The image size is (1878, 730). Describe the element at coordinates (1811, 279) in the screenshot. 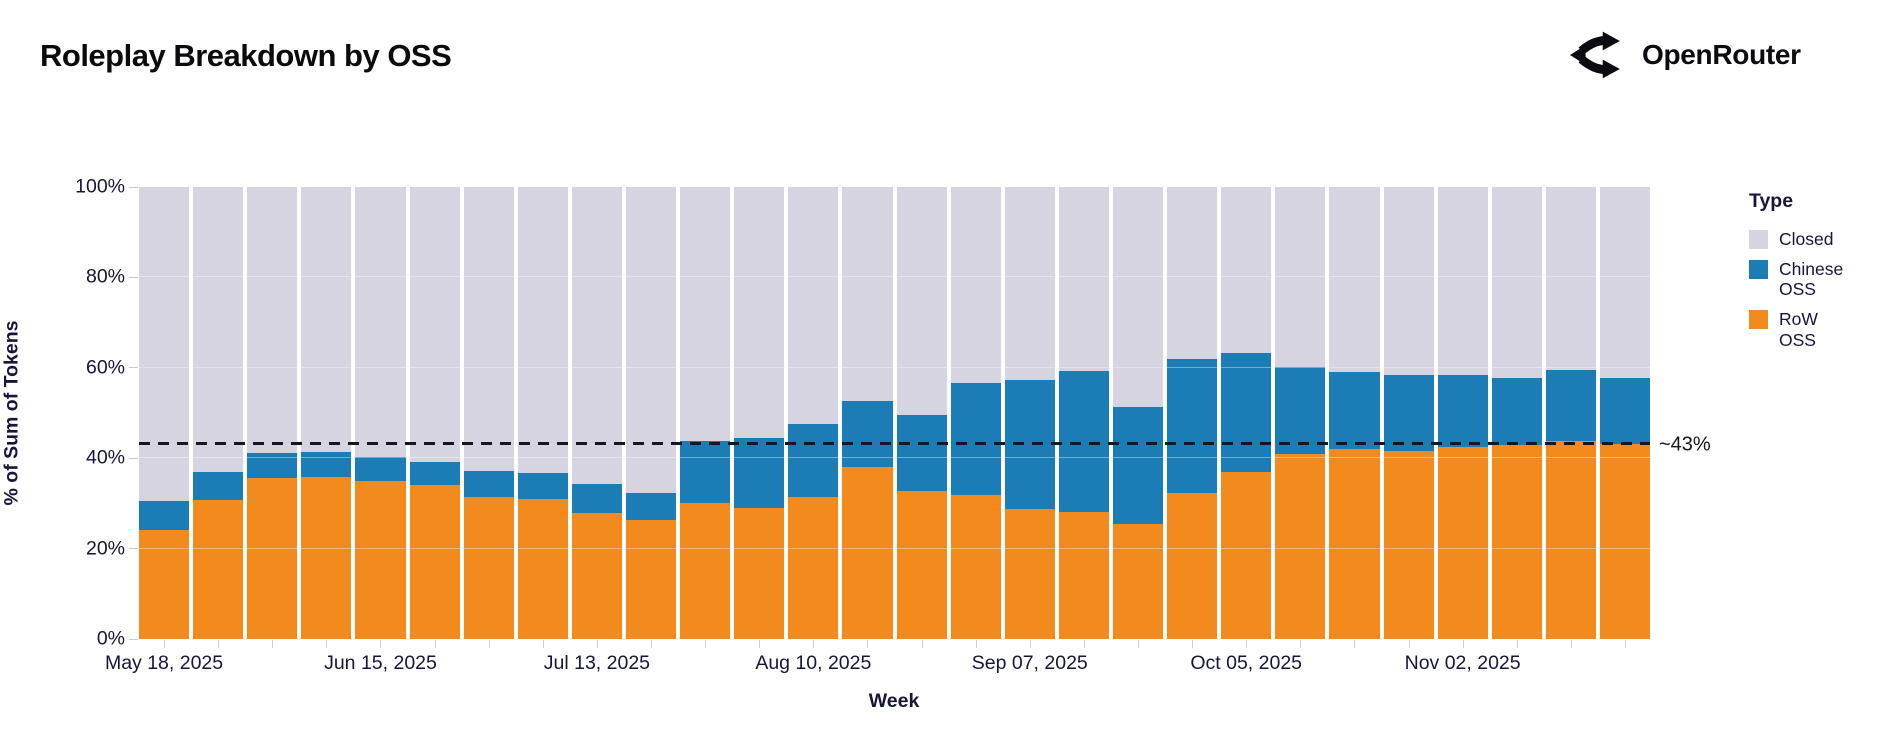

I see `legend-item-chinese-oss: Chinese OSS` at that location.